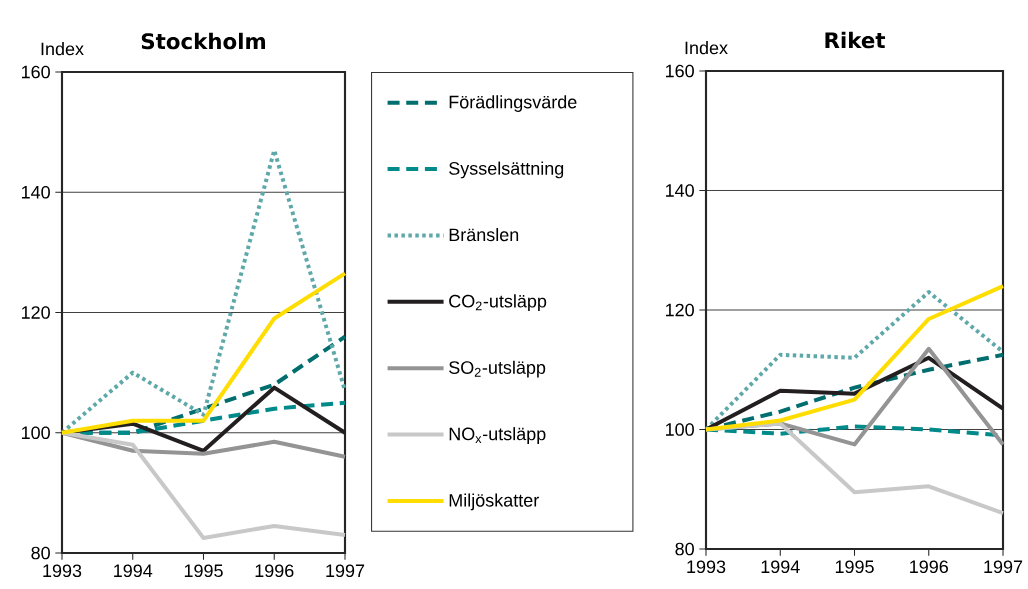 The height and width of the screenshot is (589, 1028). I want to click on legend-label: SO$_{2}$-utsläpp, so click(497, 369).